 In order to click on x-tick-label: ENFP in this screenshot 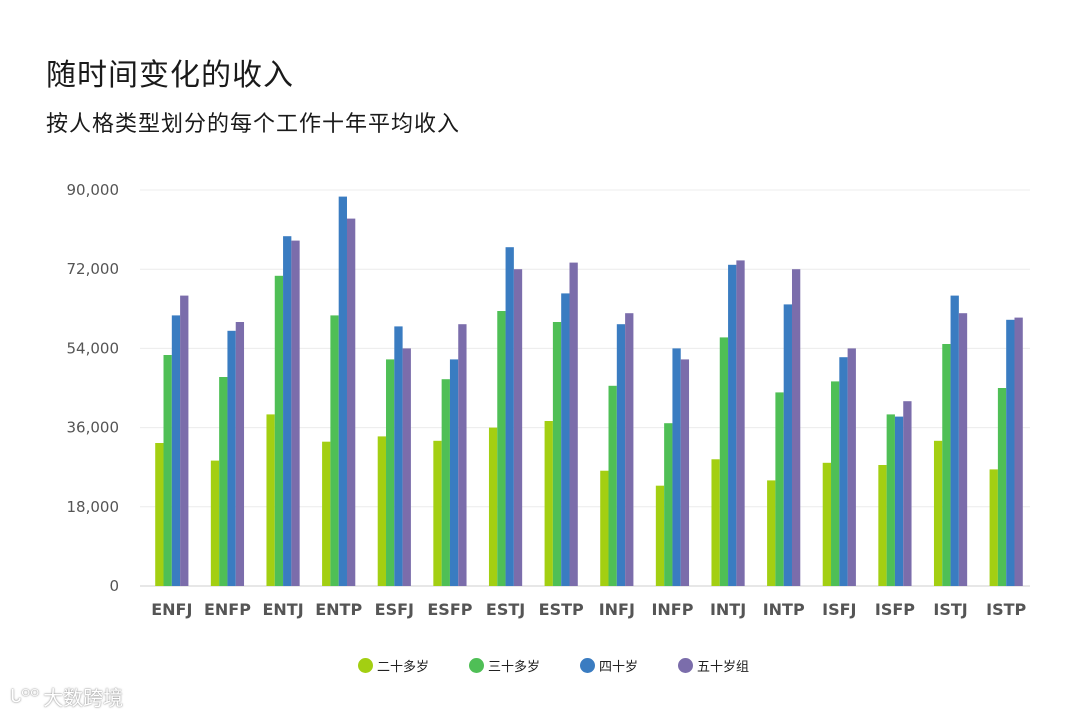, I will do `click(227, 609)`.